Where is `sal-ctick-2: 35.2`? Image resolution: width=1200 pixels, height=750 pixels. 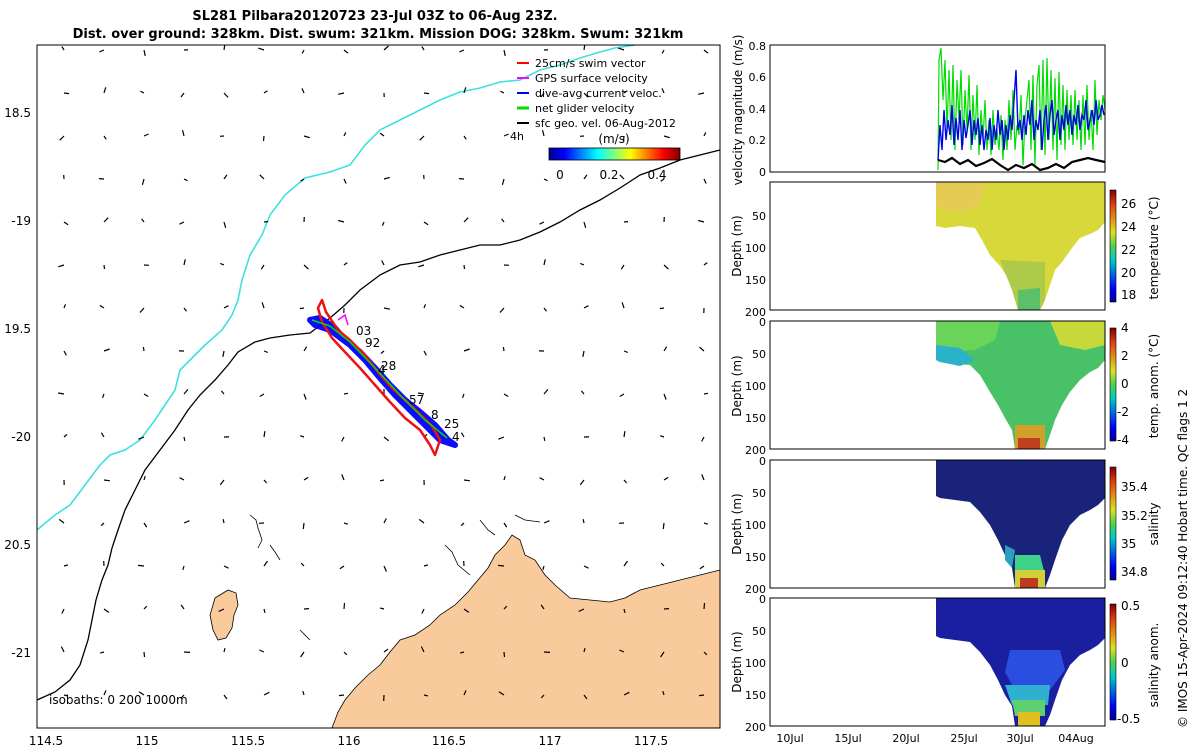
sal-ctick-2: 35.2 is located at coordinates (1134, 516).